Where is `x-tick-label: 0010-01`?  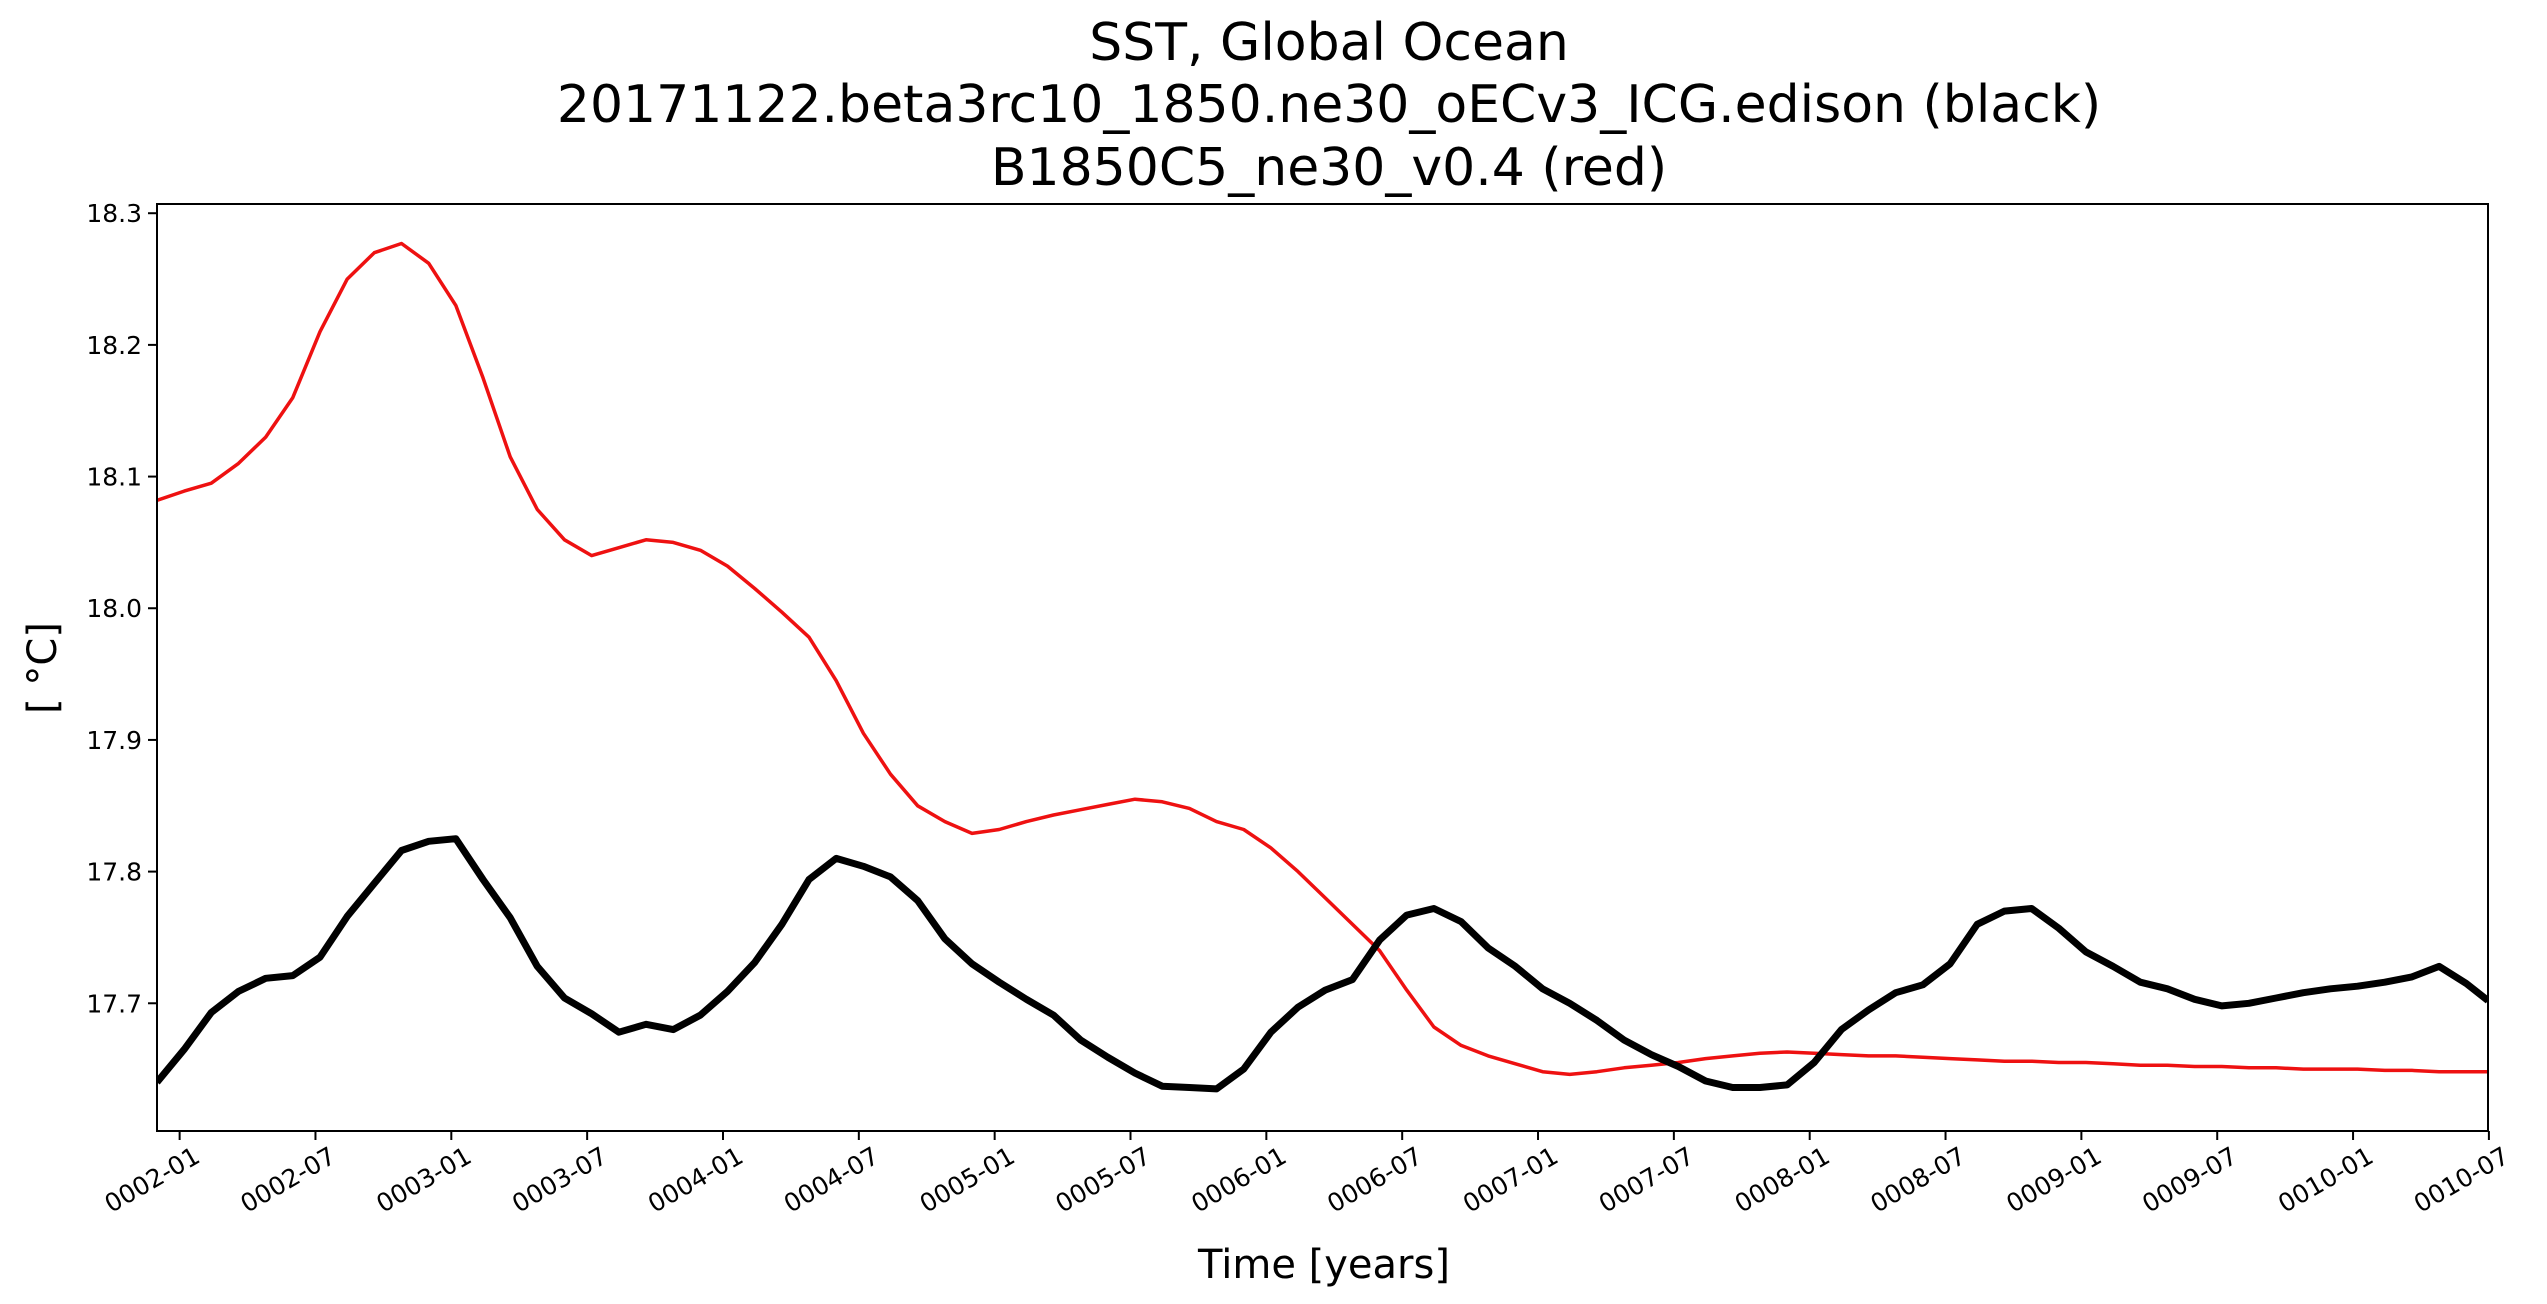 x-tick-label: 0010-01 is located at coordinates (2325, 1179).